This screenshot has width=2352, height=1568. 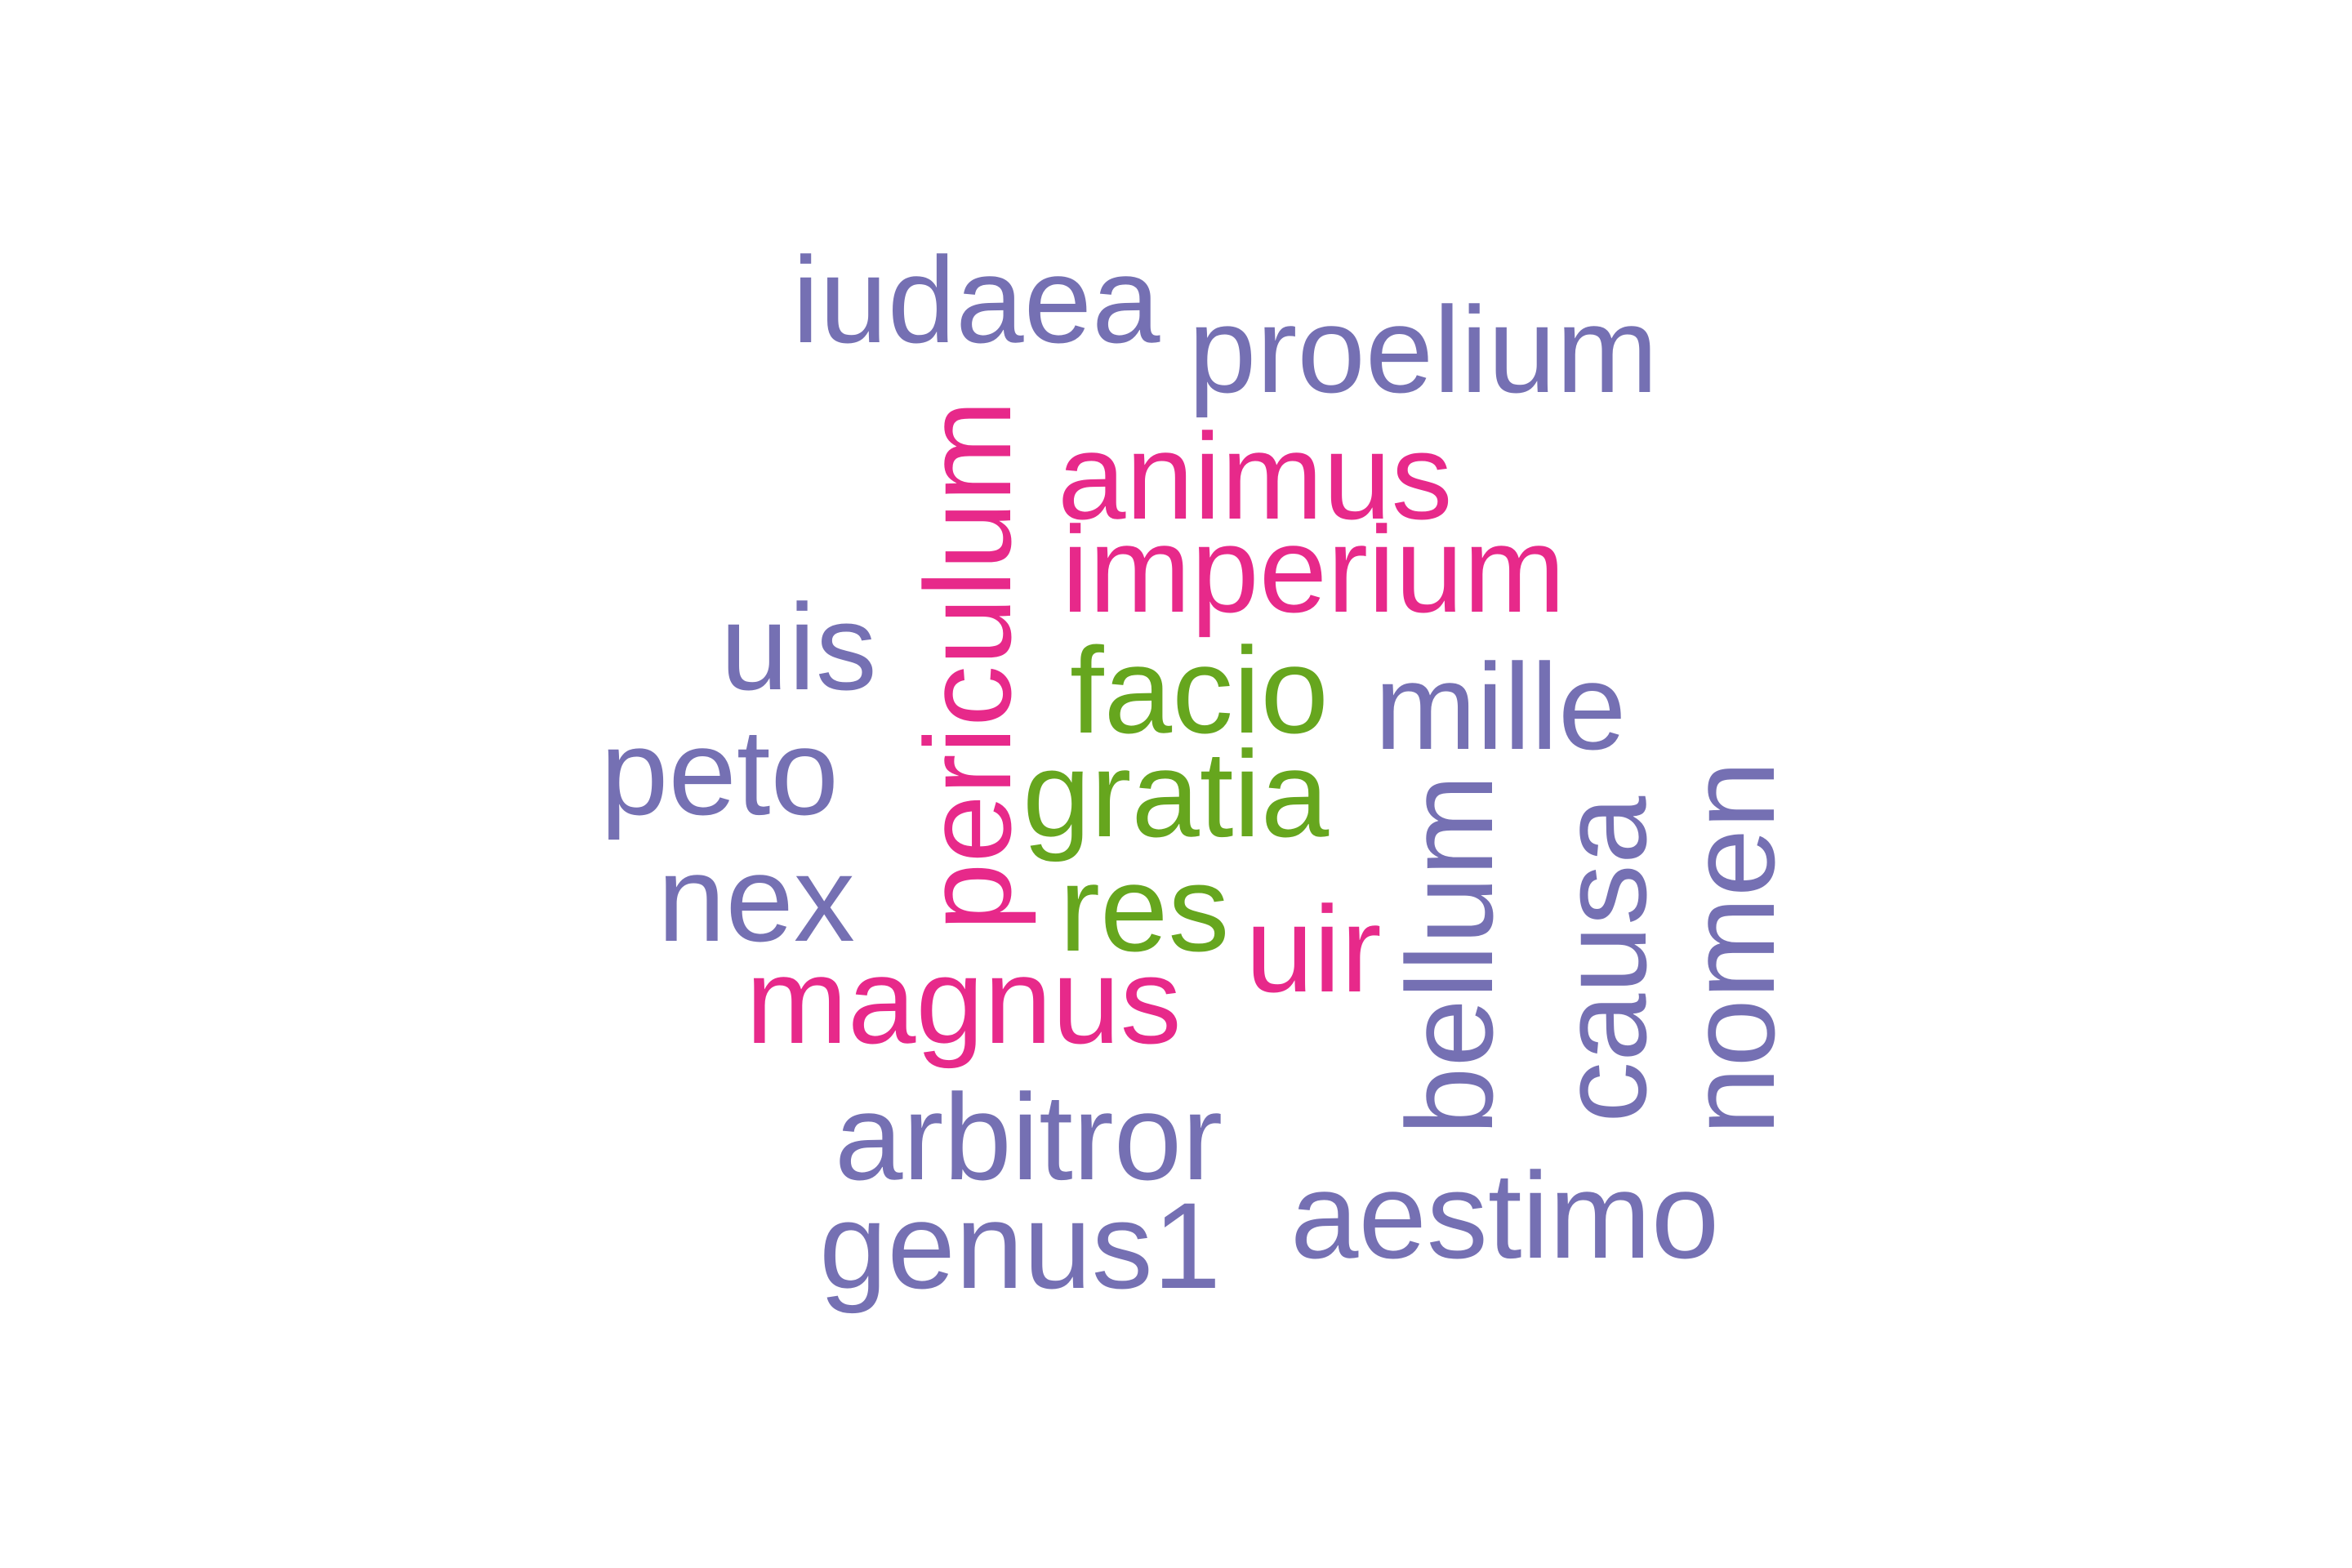 What do you see at coordinates (719, 771) in the screenshot?
I see `word-peto: peto` at bounding box center [719, 771].